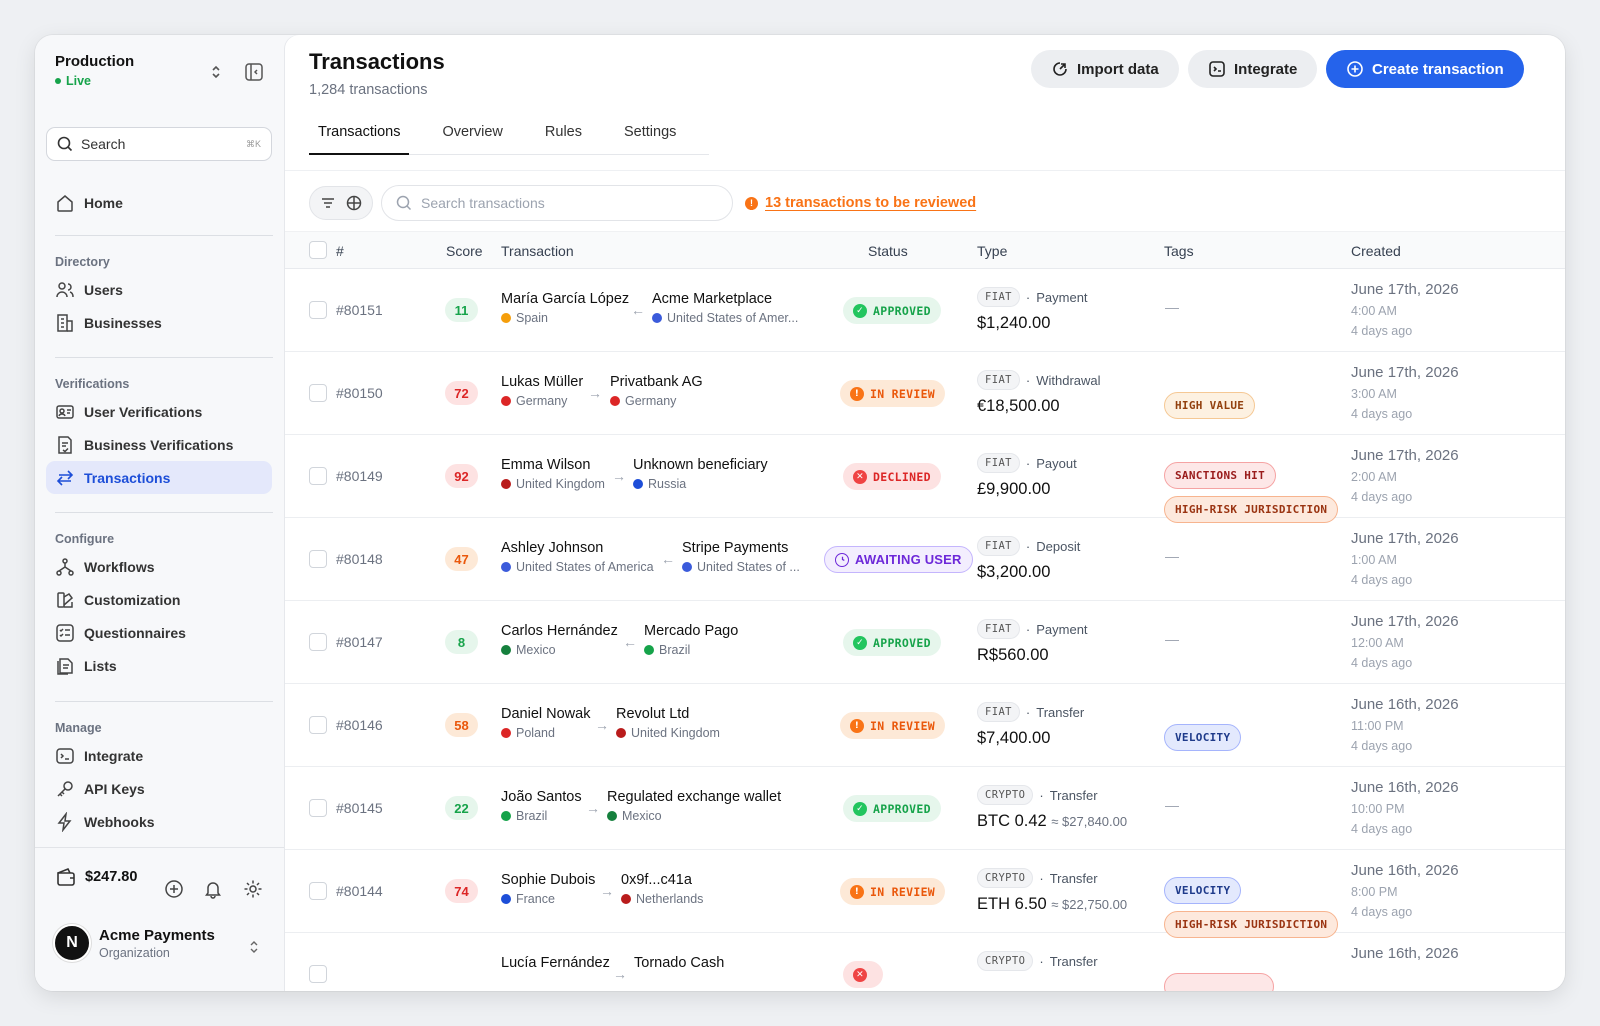 The width and height of the screenshot is (1600, 1026). I want to click on organization-switcher: N Acme Payments Organization, so click(134, 943).